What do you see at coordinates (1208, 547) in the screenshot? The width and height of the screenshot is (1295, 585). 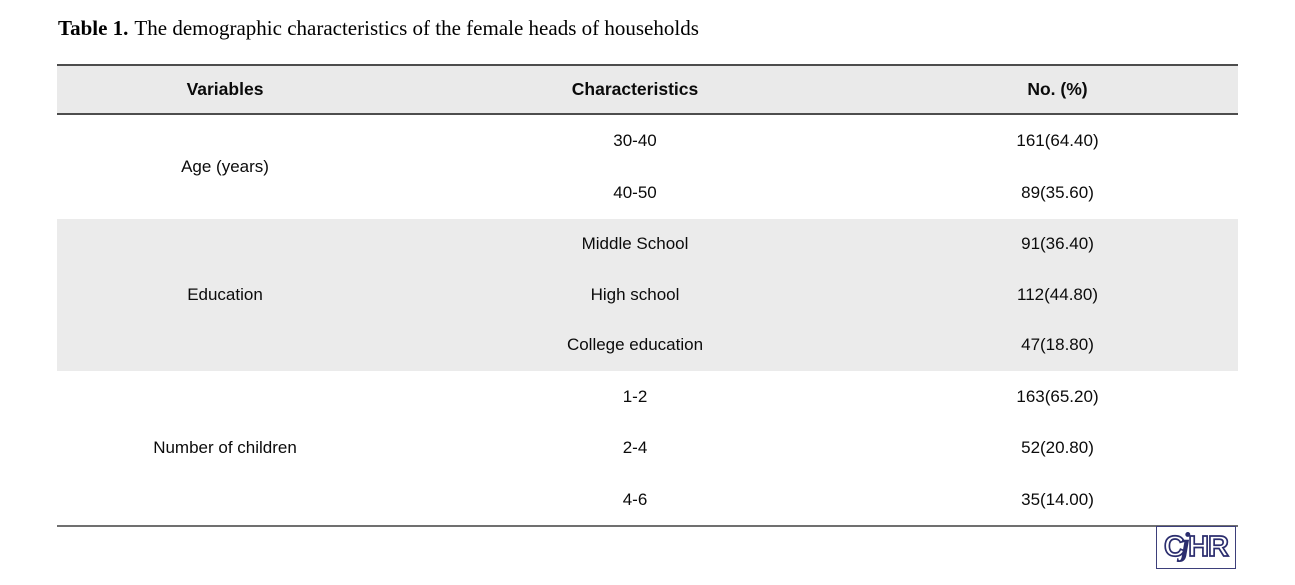 I see `logo-letters-hr: HR` at bounding box center [1208, 547].